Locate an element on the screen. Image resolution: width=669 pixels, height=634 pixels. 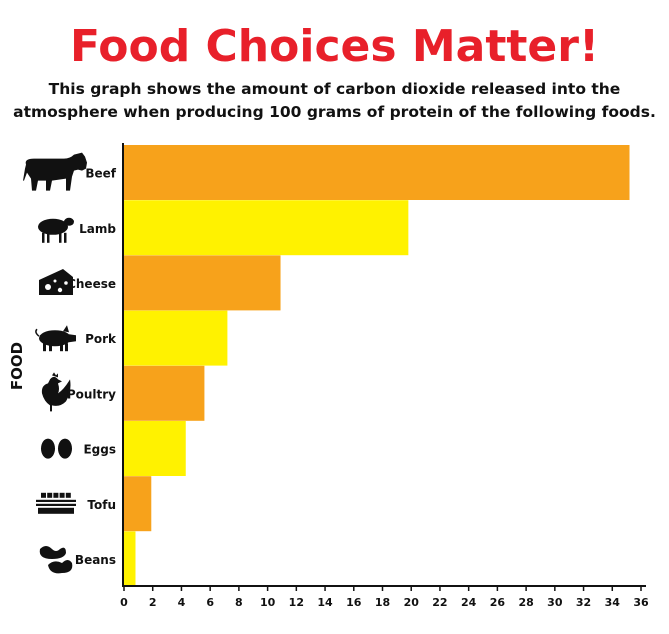
bar-poultry is located at coordinates (164, 393).